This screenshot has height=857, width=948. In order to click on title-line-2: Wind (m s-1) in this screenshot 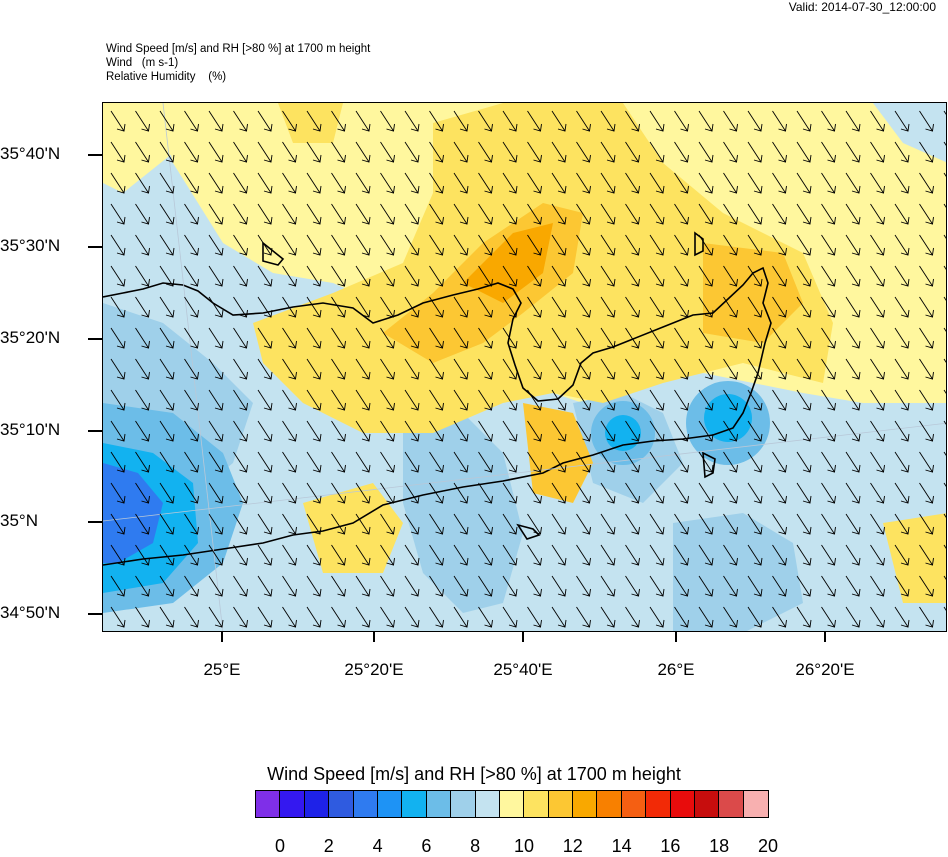, I will do `click(142, 63)`.